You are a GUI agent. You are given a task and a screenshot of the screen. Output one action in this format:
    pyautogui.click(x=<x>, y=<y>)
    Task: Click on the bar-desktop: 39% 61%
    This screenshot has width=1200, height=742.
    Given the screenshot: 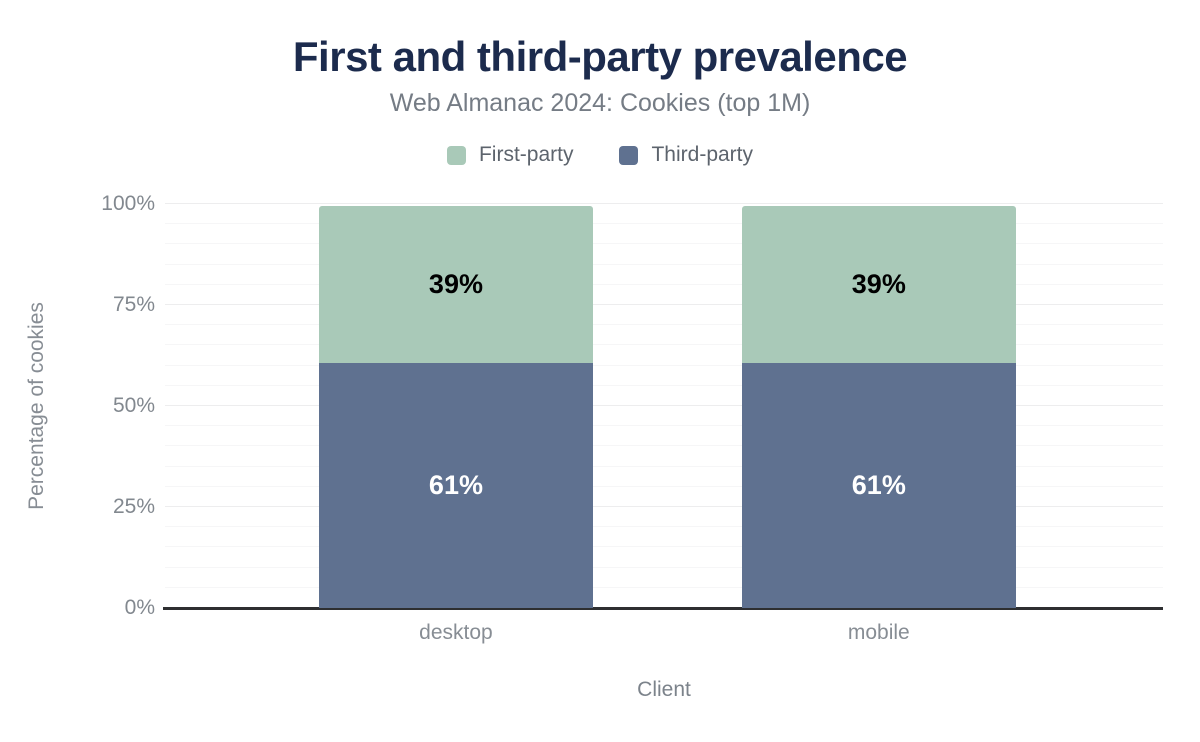 What is the action you would take?
    pyautogui.click(x=455, y=407)
    